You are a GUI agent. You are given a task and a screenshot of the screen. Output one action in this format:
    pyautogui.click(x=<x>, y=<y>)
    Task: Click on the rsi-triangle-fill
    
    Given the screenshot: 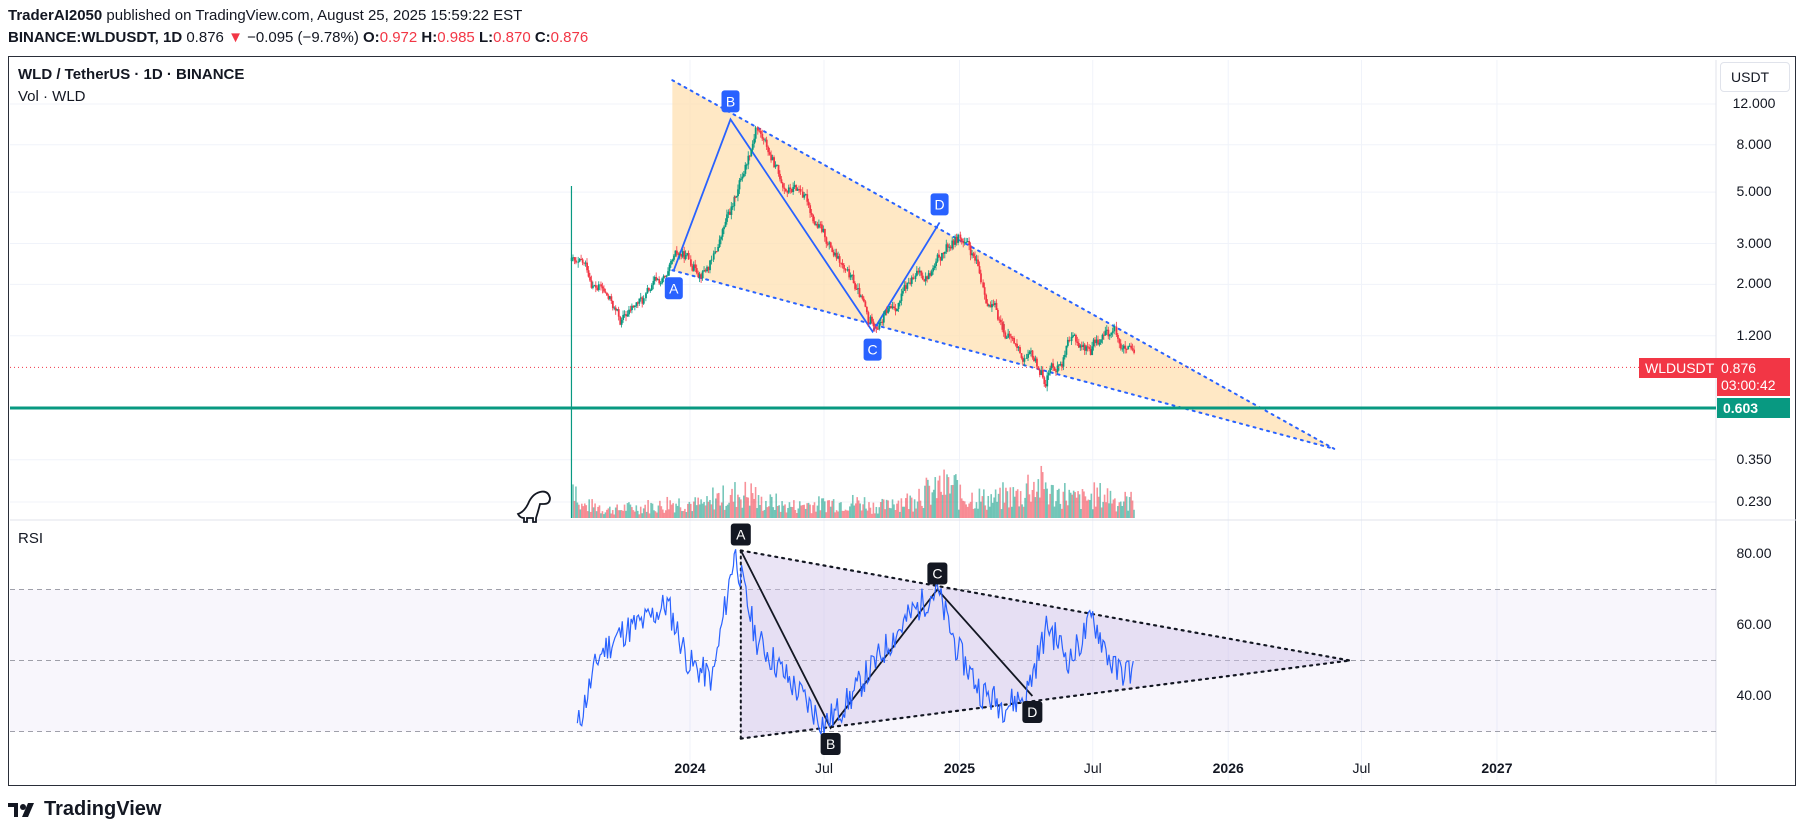 What is the action you would take?
    pyautogui.click(x=1045, y=644)
    